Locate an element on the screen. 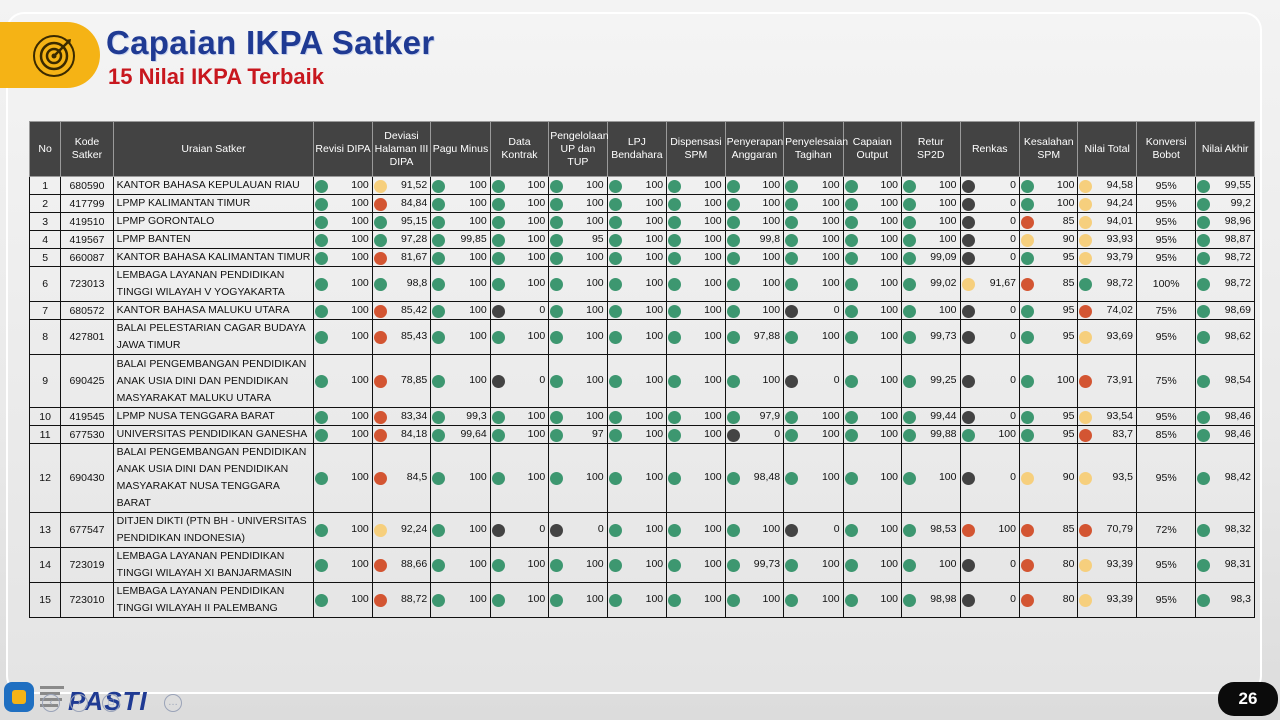 This screenshot has height=720, width=1280. column-header: No is located at coordinates (45, 149).